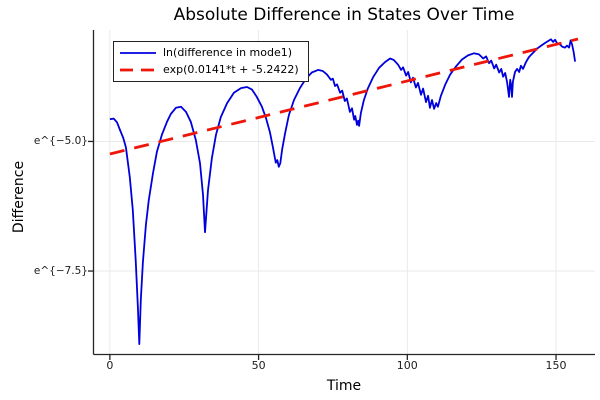  Describe the element at coordinates (110, 365) in the screenshot. I see `x-tick-label-0: 0` at that location.